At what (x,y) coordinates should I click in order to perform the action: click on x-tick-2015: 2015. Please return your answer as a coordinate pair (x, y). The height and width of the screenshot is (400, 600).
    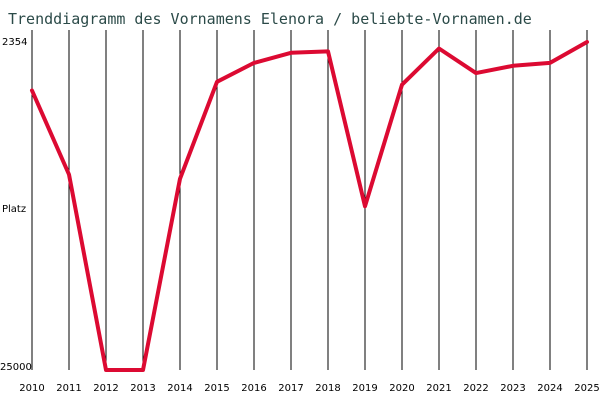
    Looking at the image, I should click on (216, 388).